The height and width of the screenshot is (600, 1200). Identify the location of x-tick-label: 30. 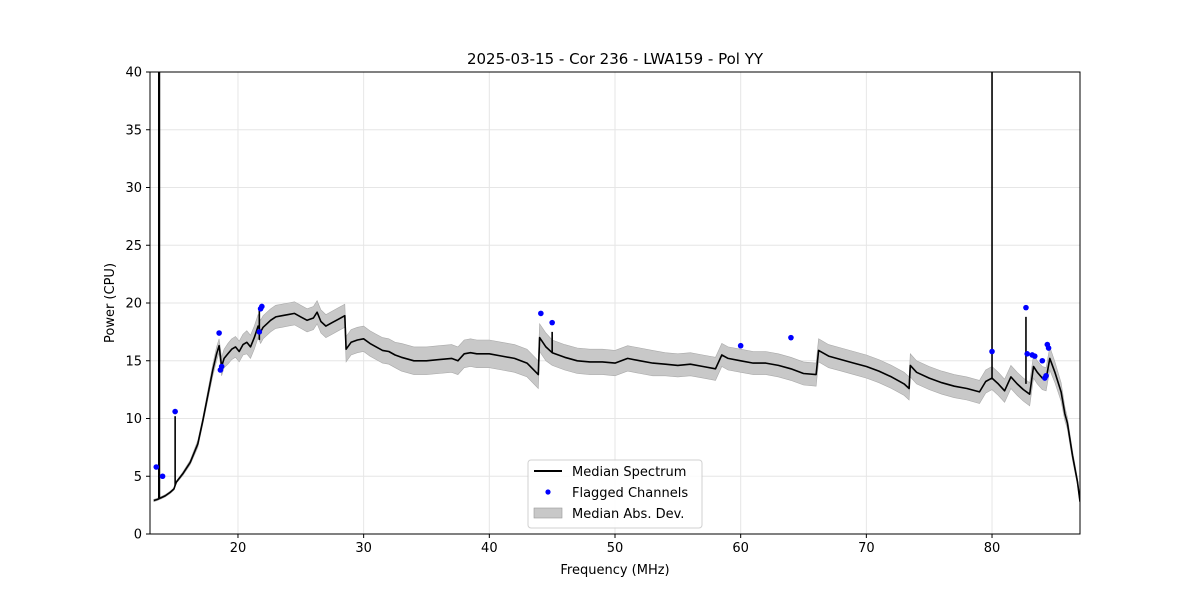
(363, 548).